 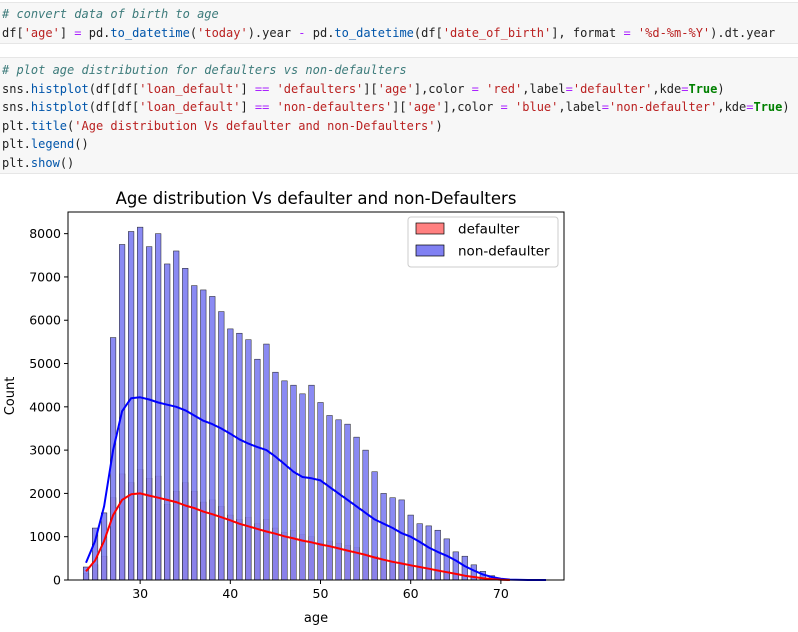 I want to click on code-token: ).dt.year, so click(x=743, y=32).